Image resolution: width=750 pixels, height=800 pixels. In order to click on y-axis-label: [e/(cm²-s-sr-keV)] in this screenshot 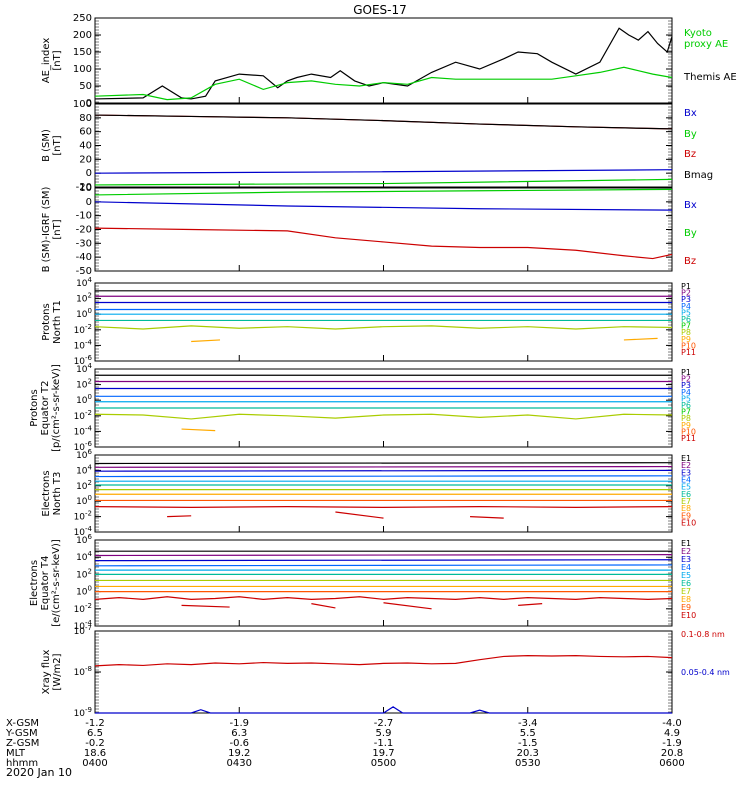, I will do `click(56, 583)`.